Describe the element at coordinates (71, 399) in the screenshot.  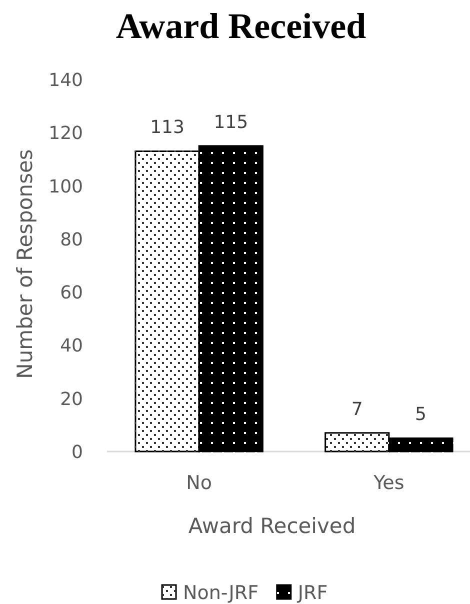
I see `y-tick-label: 20` at that location.